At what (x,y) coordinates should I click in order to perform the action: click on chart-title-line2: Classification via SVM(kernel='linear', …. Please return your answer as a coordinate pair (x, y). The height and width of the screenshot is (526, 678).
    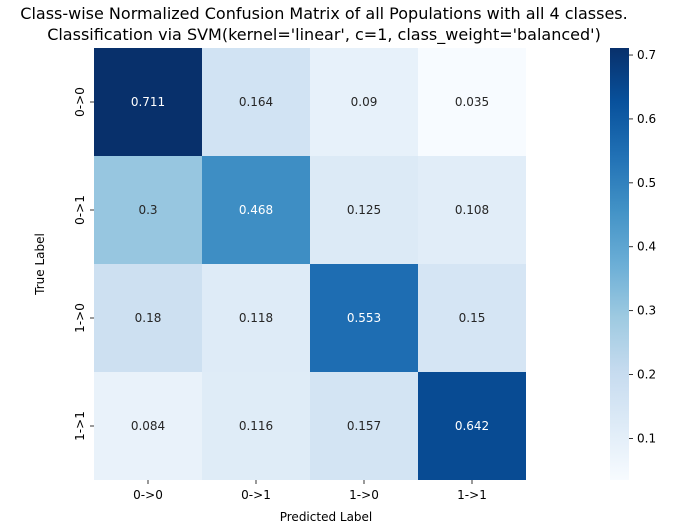
    Looking at the image, I should click on (324, 35).